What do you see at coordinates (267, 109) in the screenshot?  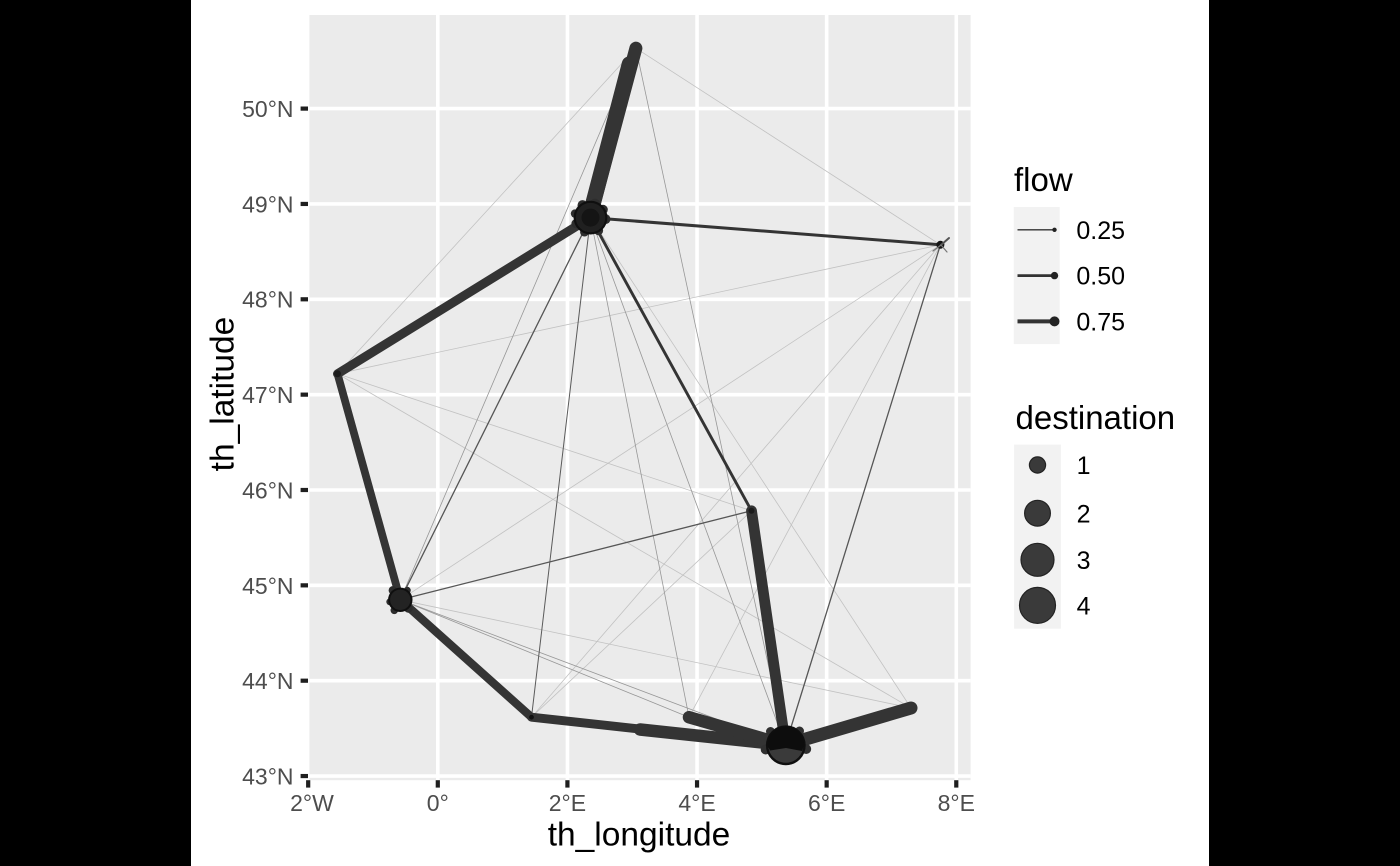 I see `svg-text: 50°N` at bounding box center [267, 109].